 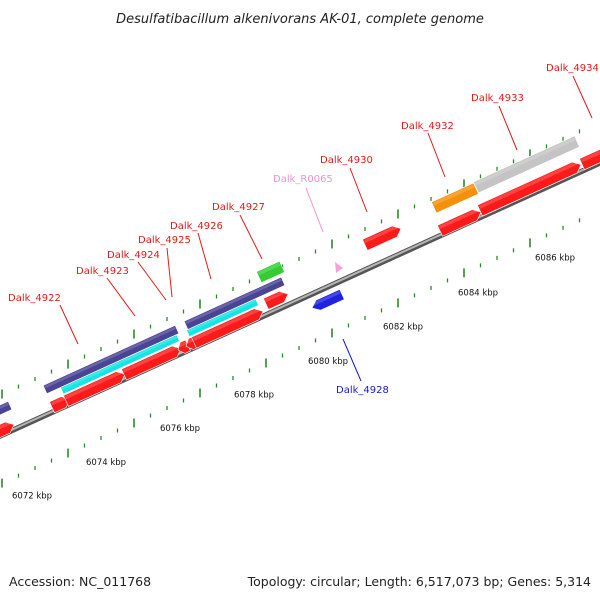 What do you see at coordinates (346, 160) in the screenshot?
I see `gene-label: Dalk_4930` at bounding box center [346, 160].